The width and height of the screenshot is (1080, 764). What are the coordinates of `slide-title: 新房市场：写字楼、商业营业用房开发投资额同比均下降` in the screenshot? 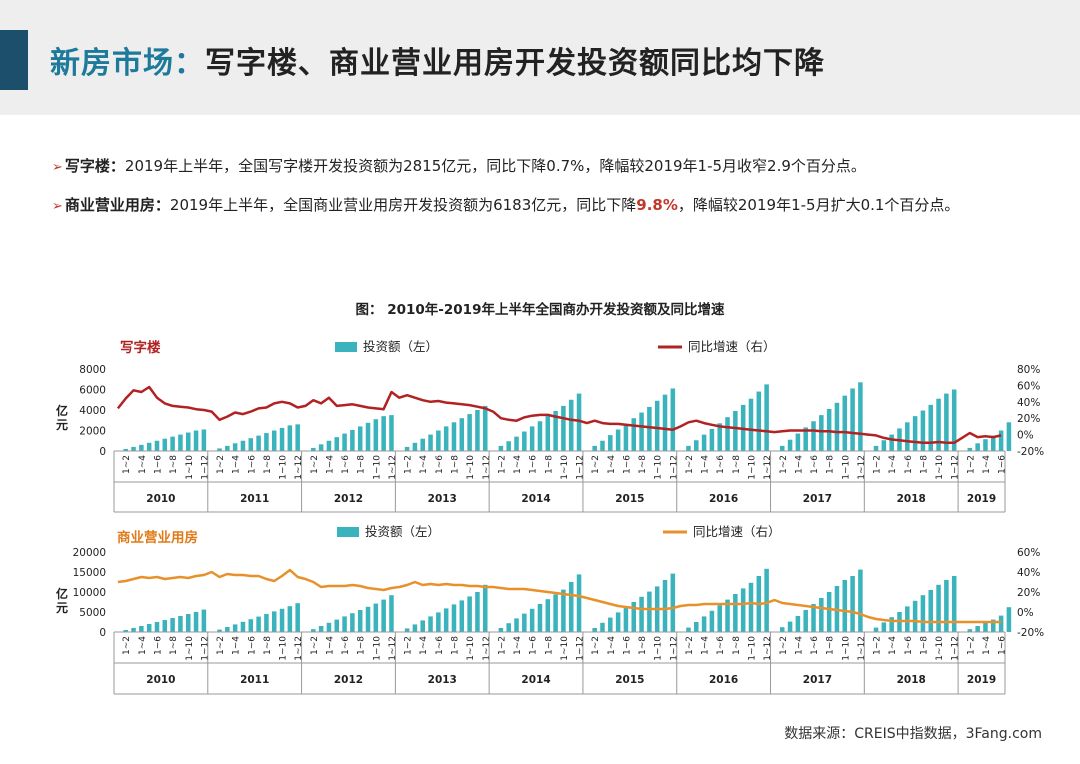 It's located at (437, 60).